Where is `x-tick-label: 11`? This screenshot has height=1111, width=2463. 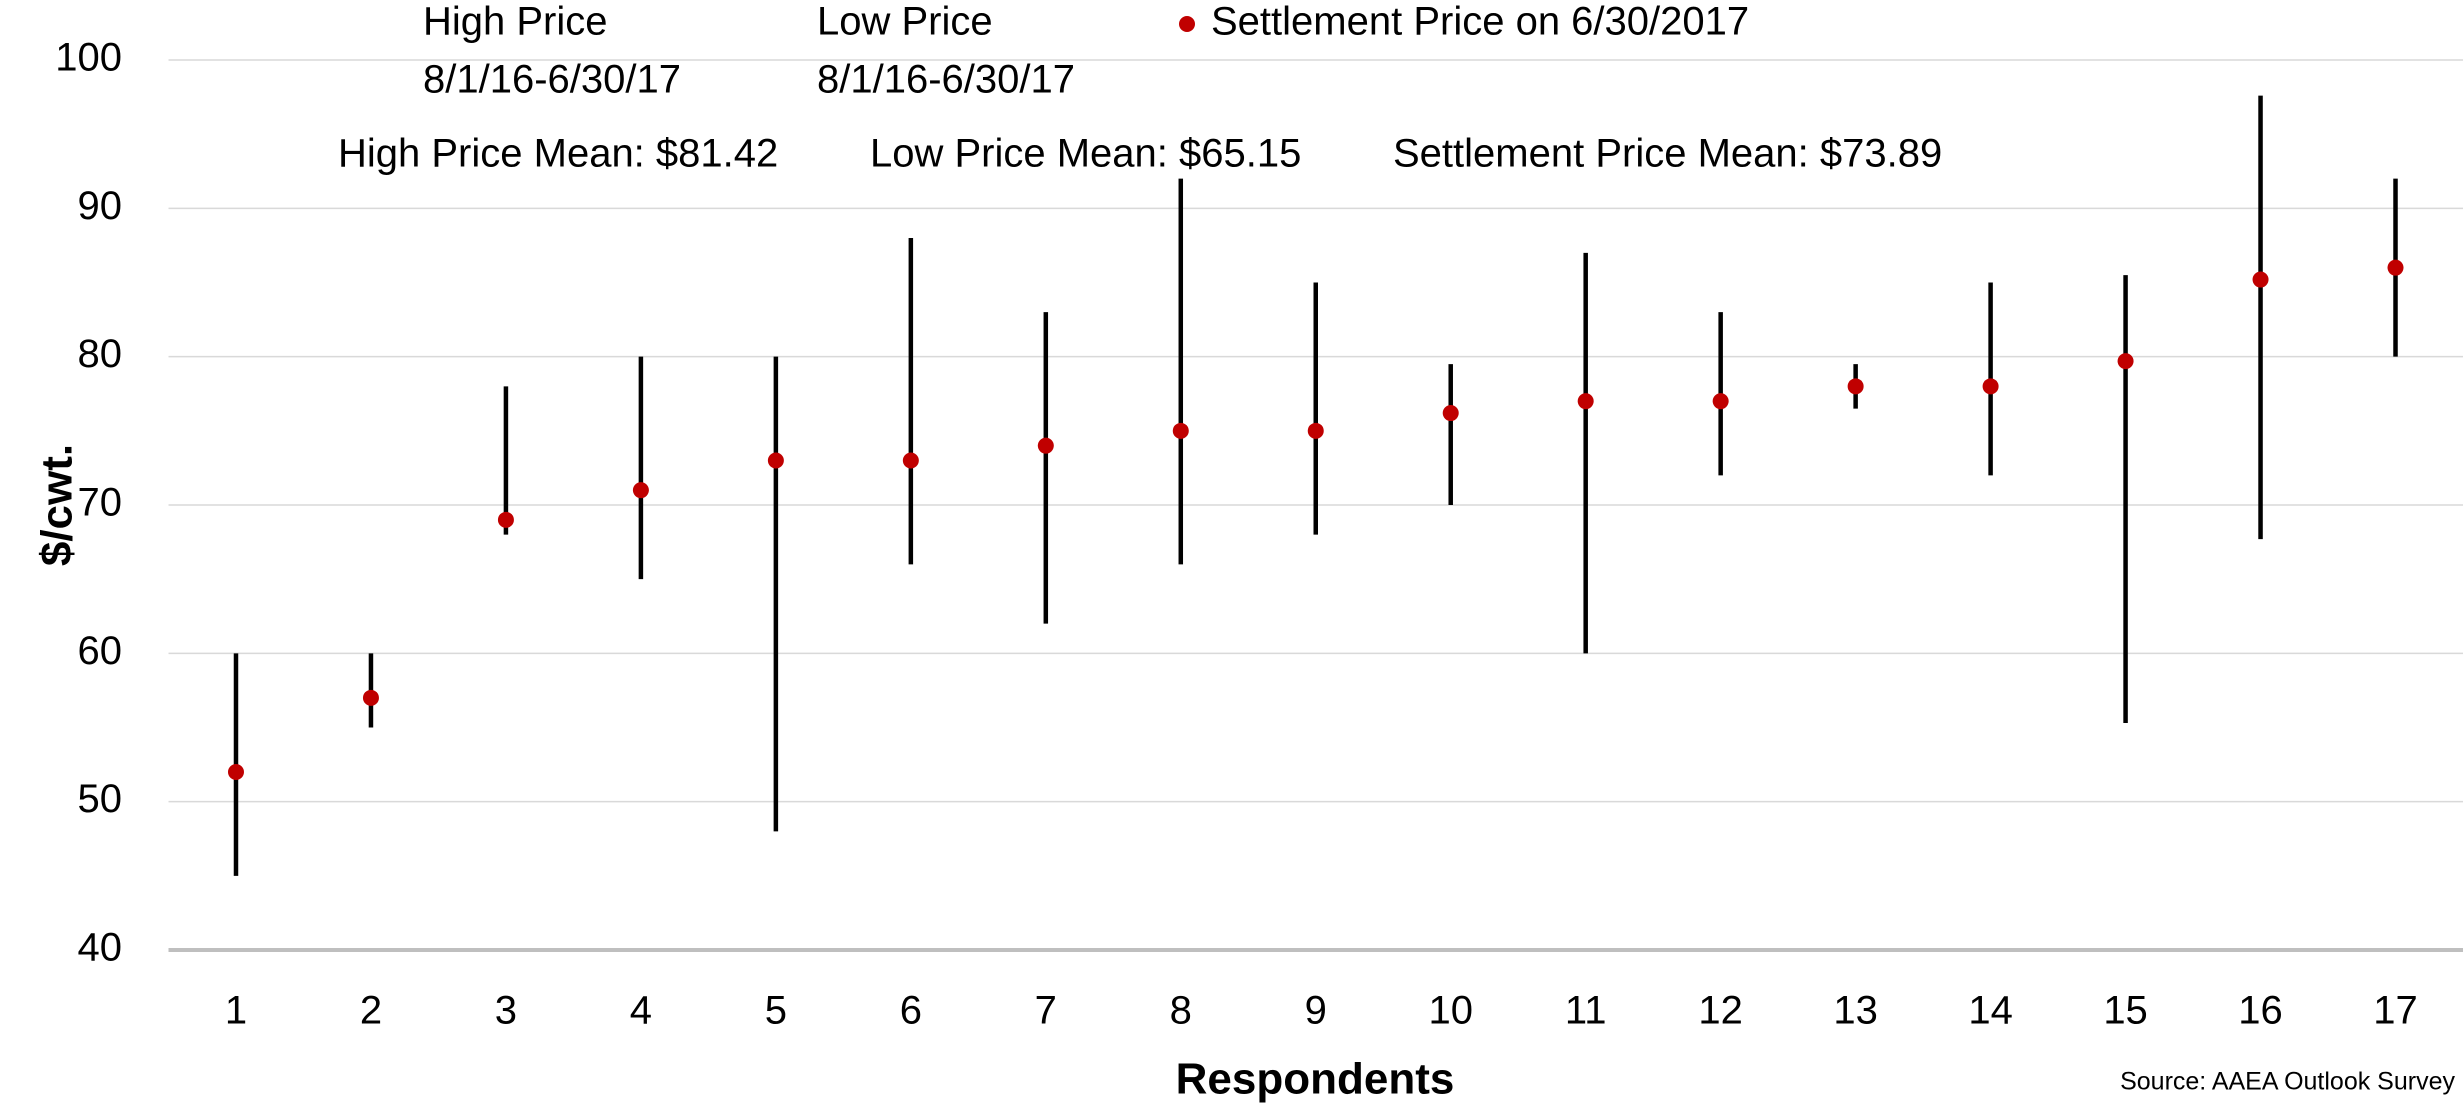
x-tick-label: 11 is located at coordinates (1586, 1011).